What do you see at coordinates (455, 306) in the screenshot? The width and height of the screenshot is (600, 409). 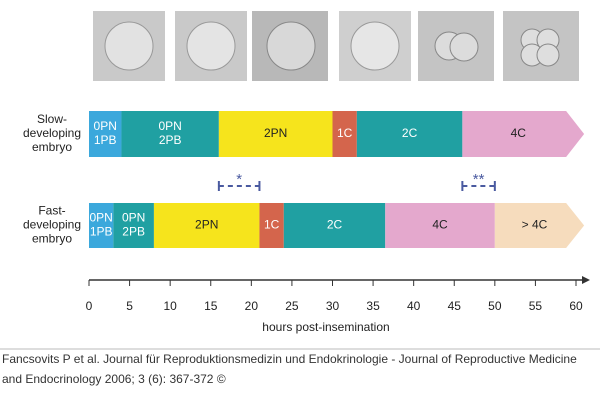 I see `x-tick-label: 45` at bounding box center [455, 306].